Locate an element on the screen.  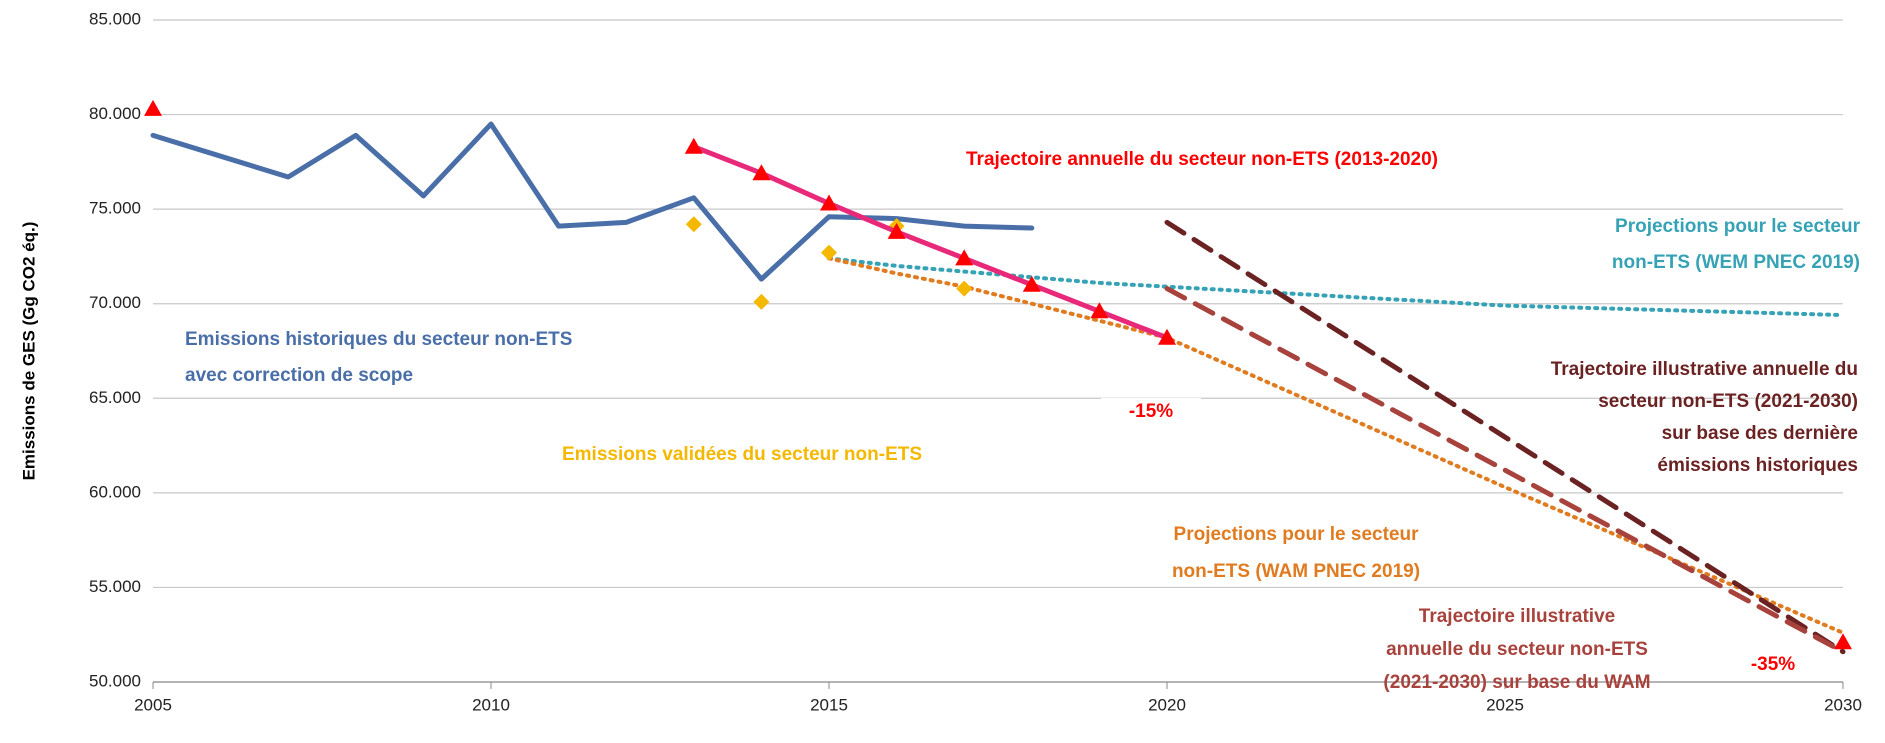
y-tick-label: 70.000 is located at coordinates (115, 302).